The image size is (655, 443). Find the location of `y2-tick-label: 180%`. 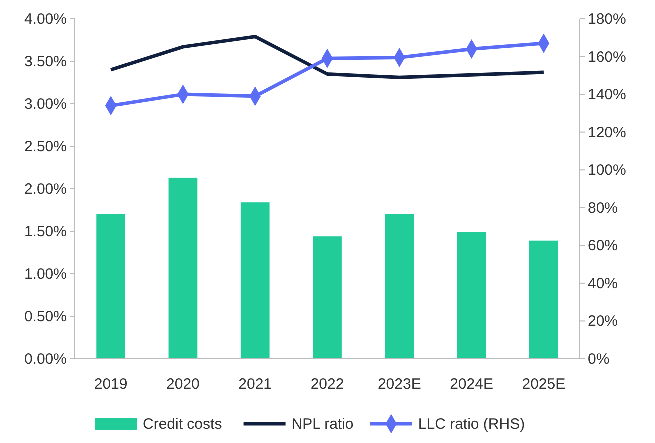

y2-tick-label: 180% is located at coordinates (607, 19).